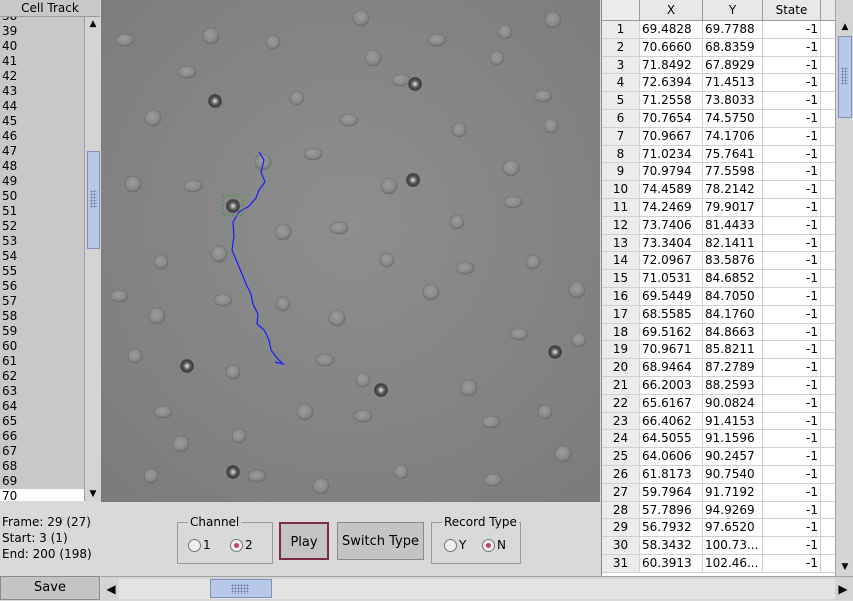  Describe the element at coordinates (50, 588) in the screenshot. I see `save-button: Save` at that location.